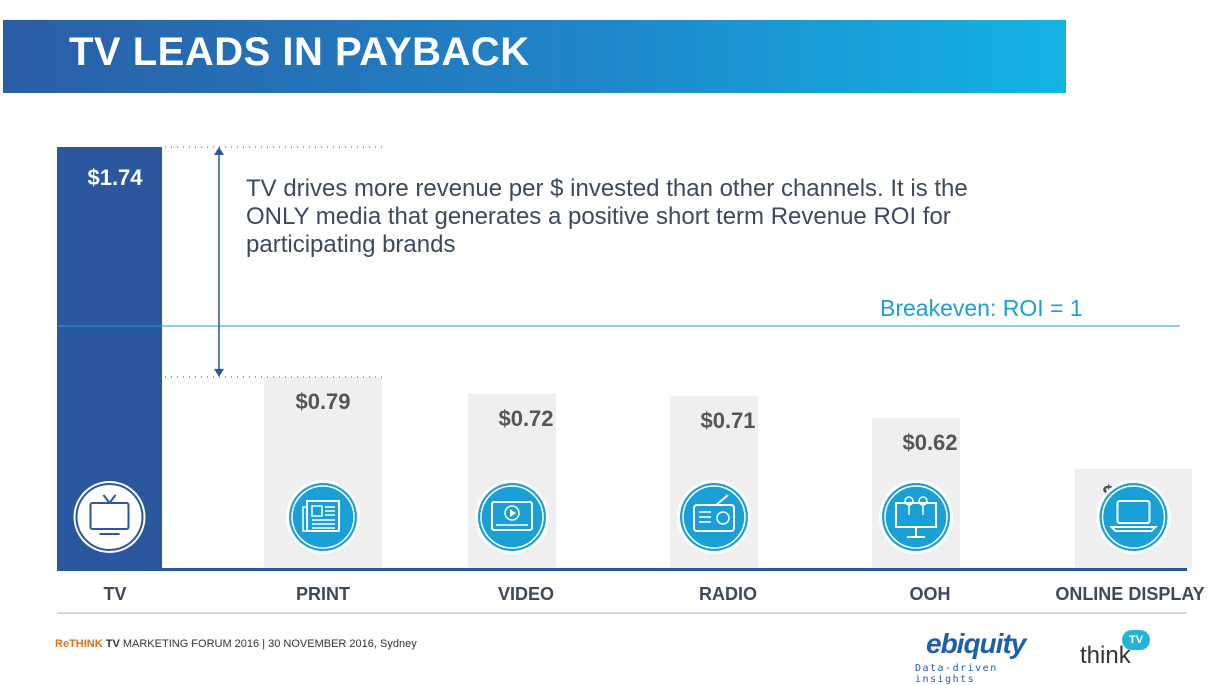 Image resolution: width=1219 pixels, height=685 pixels. Describe the element at coordinates (1129, 594) in the screenshot. I see `category-label-online-display: ONLINE DISPLAY` at that location.